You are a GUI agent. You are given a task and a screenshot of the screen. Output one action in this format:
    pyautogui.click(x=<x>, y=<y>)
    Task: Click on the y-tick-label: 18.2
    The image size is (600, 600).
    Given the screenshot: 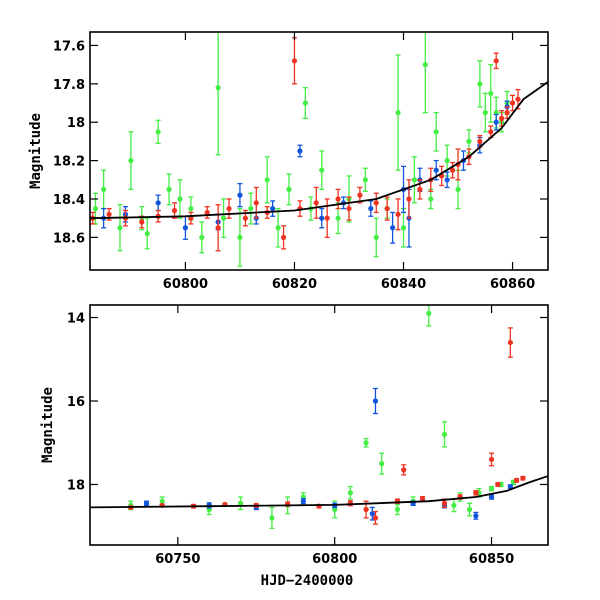 What is the action you would take?
    pyautogui.click(x=69, y=162)
    